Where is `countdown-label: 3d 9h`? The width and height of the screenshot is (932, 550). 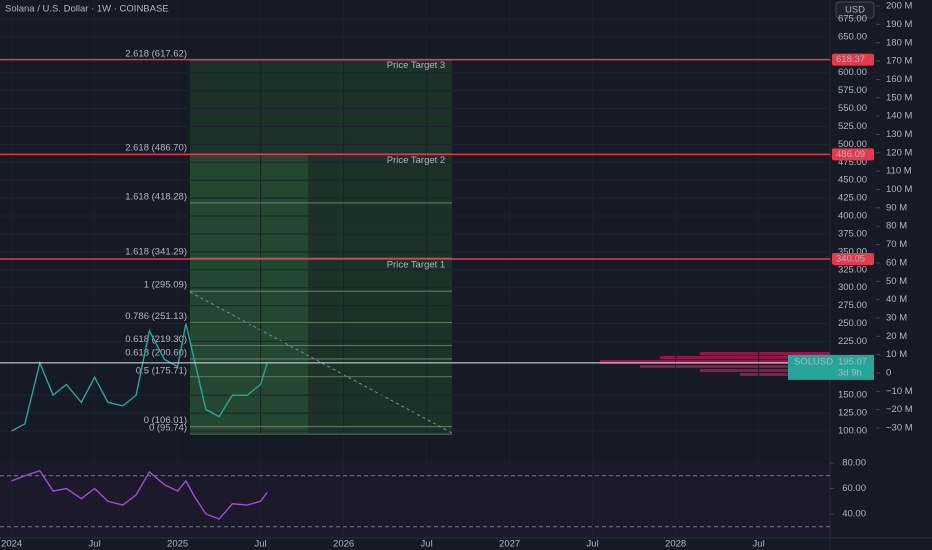
countdown-label: 3d 9h is located at coordinates (850, 372).